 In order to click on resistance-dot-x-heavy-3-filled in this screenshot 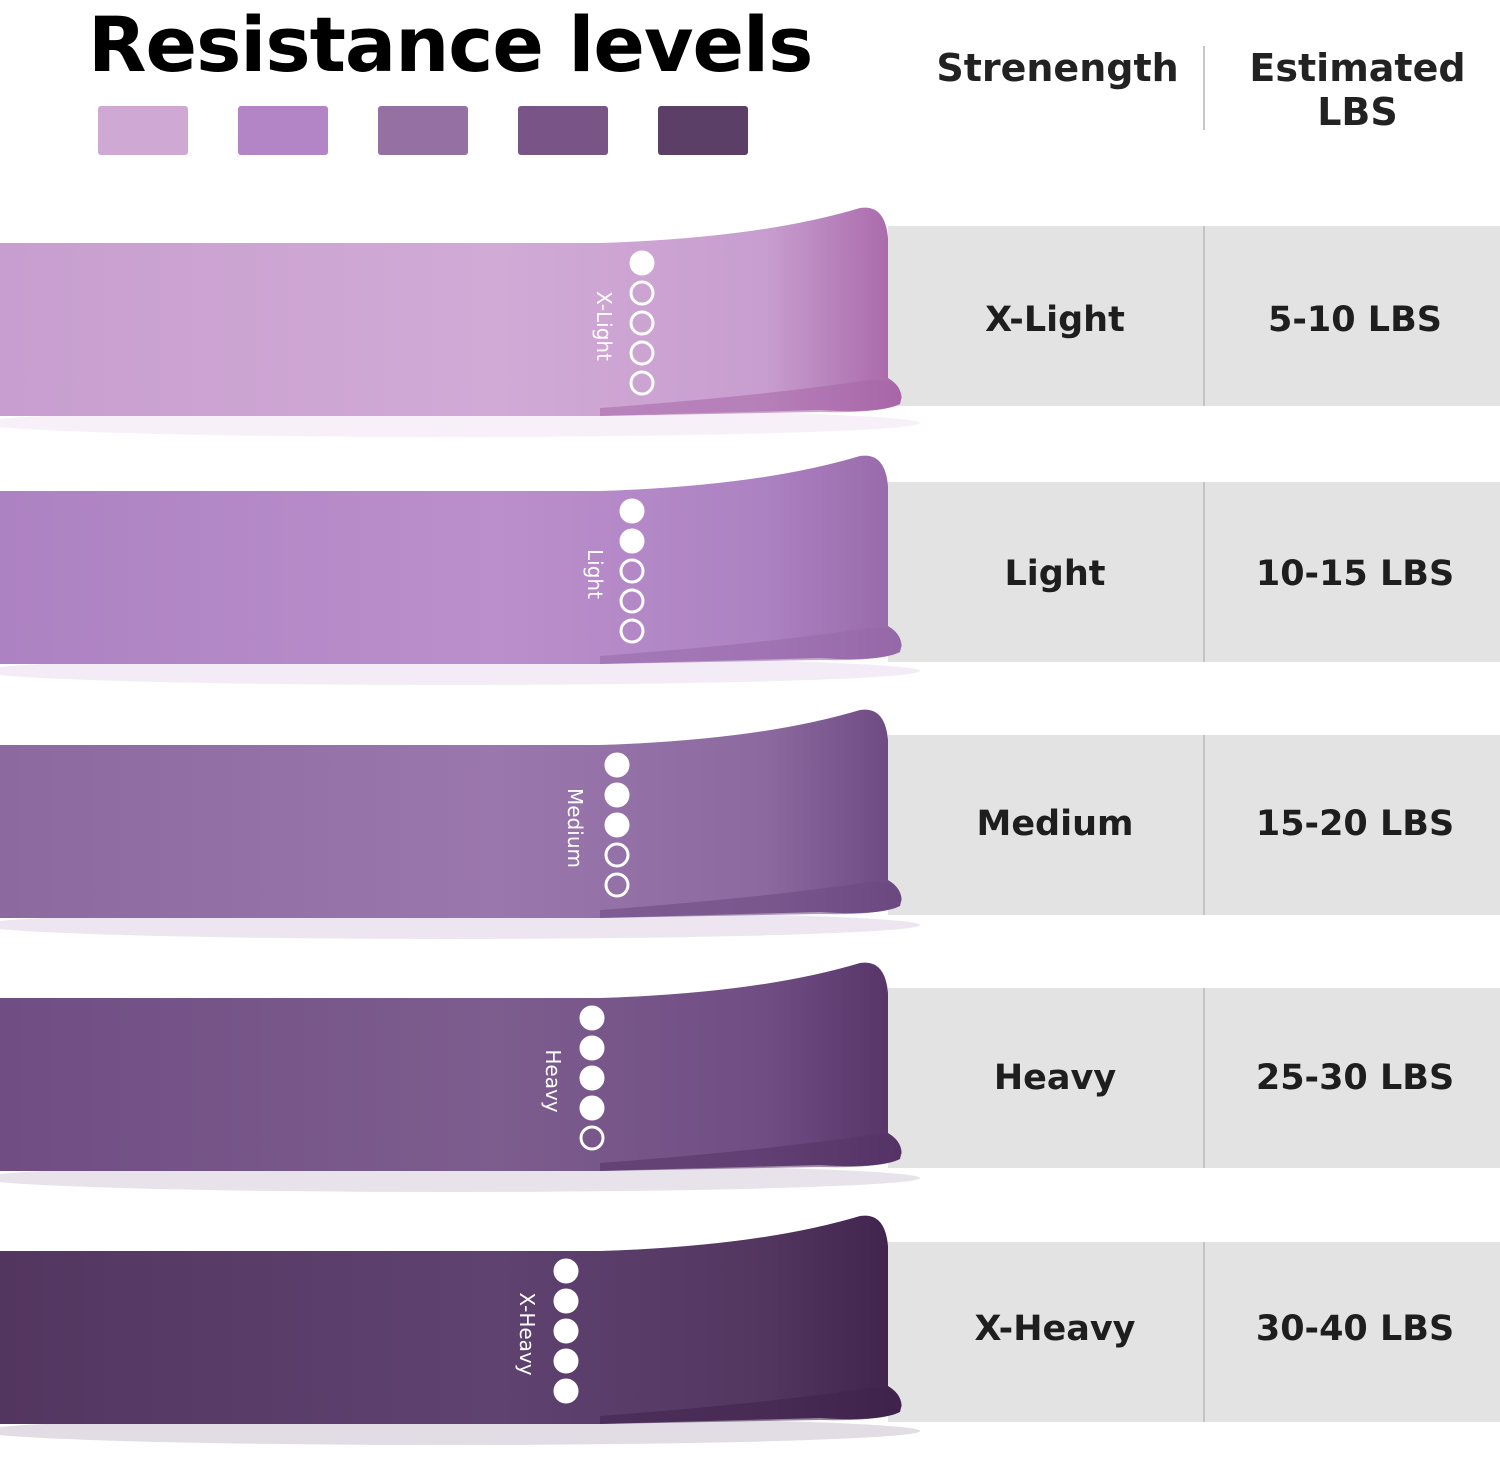, I will do `click(566, 1331)`.